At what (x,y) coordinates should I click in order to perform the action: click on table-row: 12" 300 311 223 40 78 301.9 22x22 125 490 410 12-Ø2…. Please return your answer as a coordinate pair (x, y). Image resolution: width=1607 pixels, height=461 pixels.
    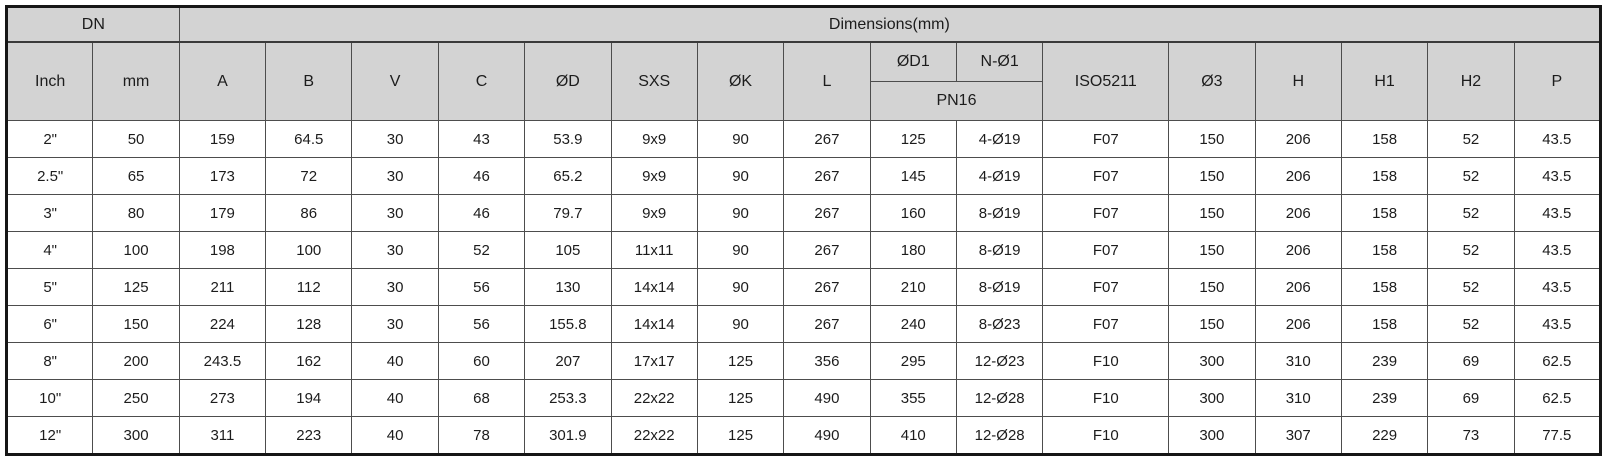
    Looking at the image, I should click on (803, 435).